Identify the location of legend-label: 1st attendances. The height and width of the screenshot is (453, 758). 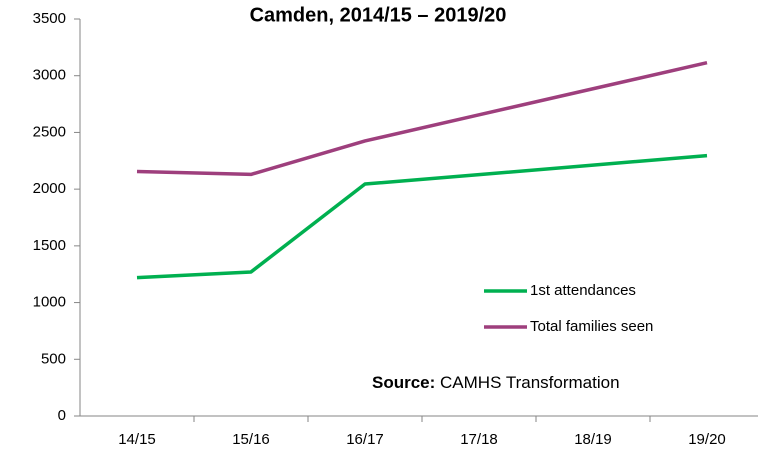
(583, 290).